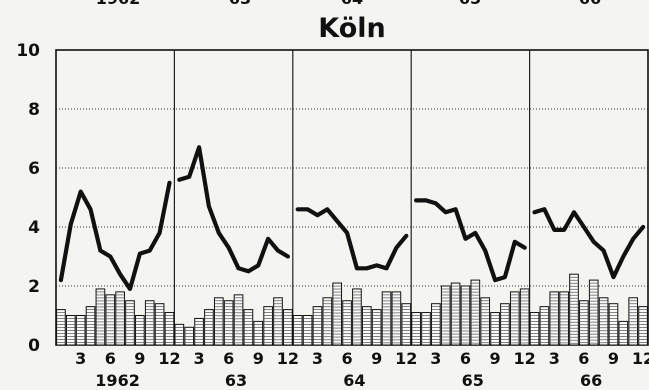  What do you see at coordinates (80, 358) in the screenshot?
I see `x-tick-label: 3` at bounding box center [80, 358].